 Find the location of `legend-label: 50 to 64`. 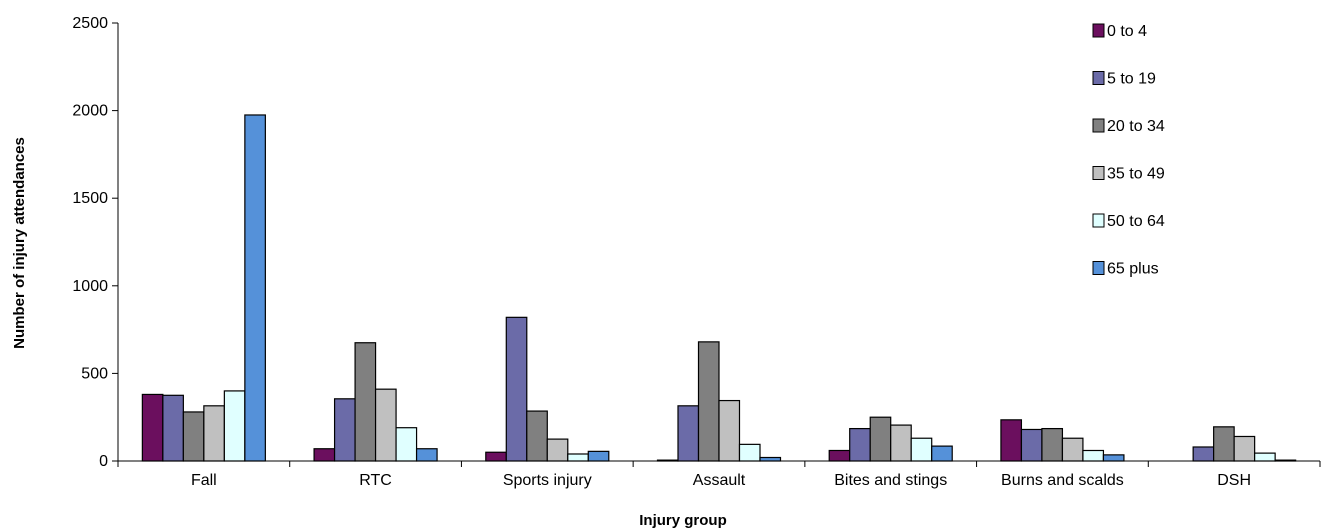

legend-label: 50 to 64 is located at coordinates (1136, 221).